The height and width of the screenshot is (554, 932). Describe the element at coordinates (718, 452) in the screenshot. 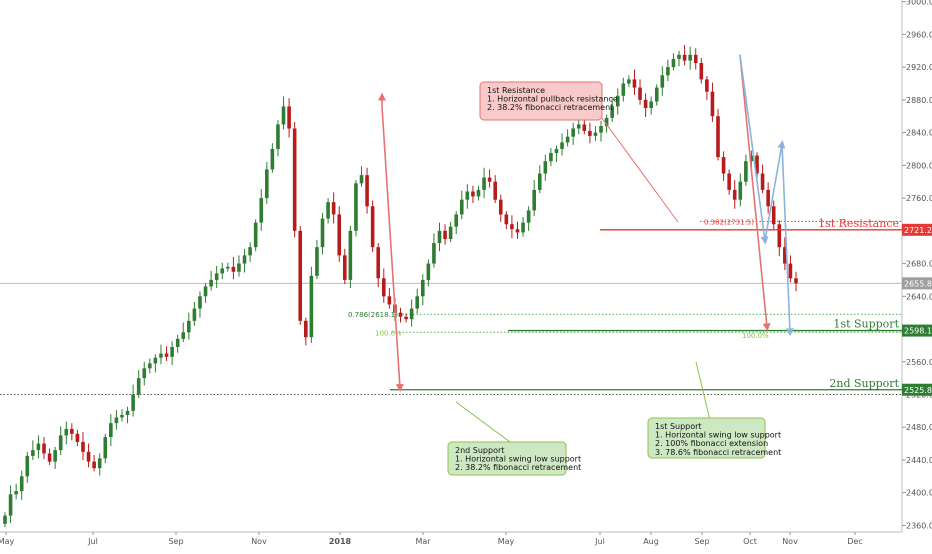

I see `support1-annotation-line: 3. 78.6% fibonacci retracement` at that location.